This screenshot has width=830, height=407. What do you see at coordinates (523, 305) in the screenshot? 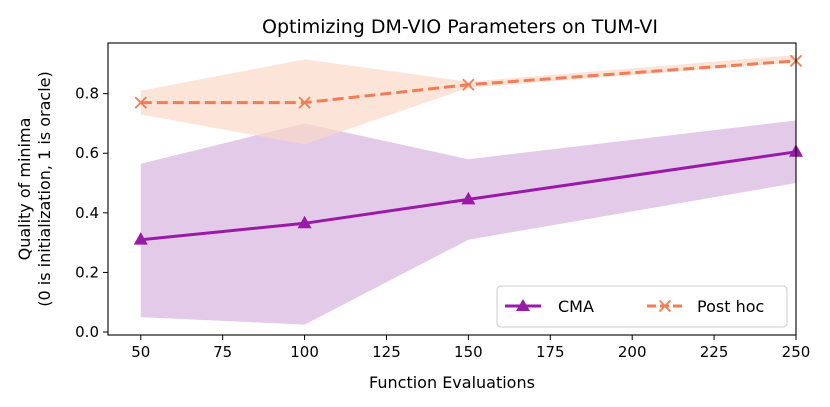
I see `legend-cma-marker` at bounding box center [523, 305].